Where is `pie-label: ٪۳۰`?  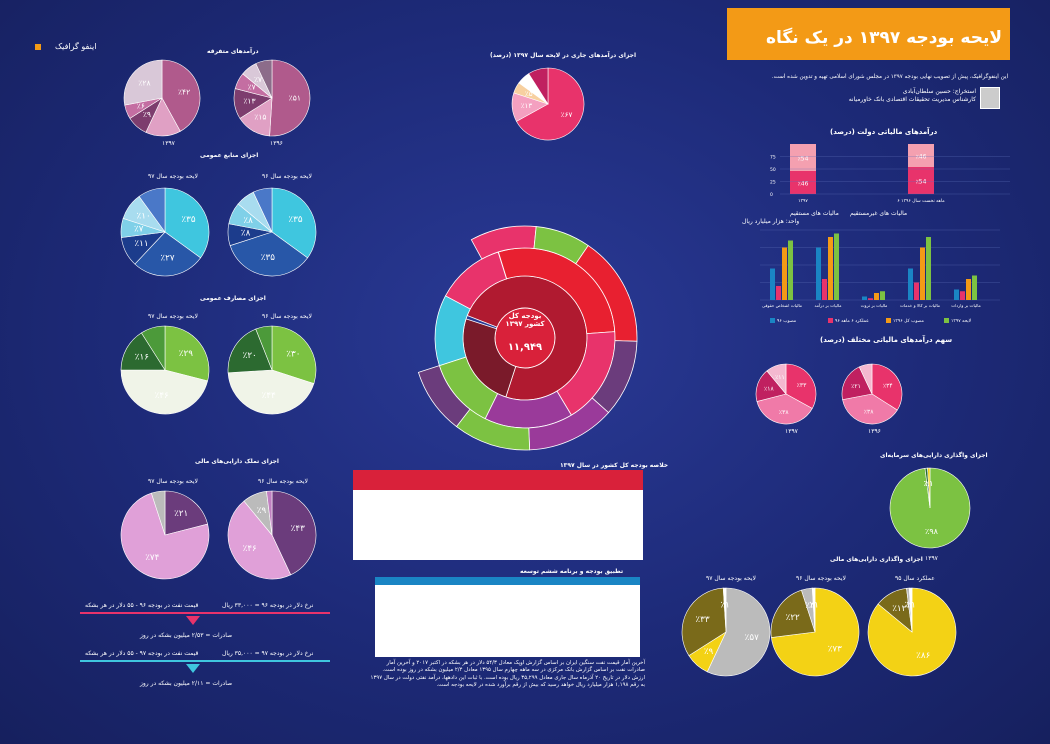 pie-label: ٪۳۰ is located at coordinates (293, 354).